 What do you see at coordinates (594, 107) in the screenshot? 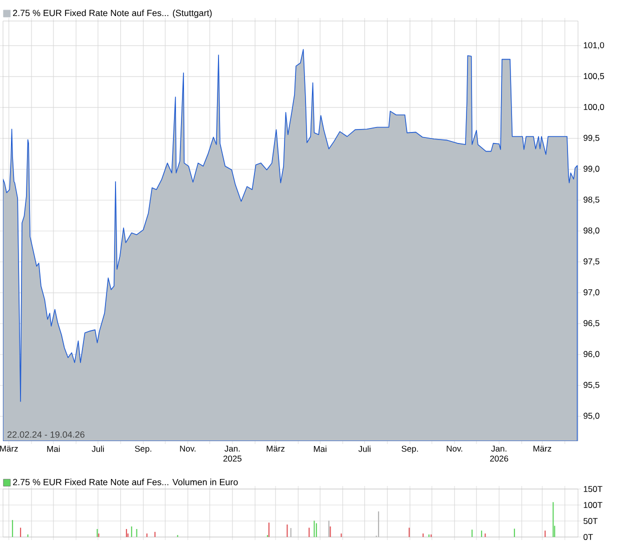
I see `y-tick-label: 100,0` at bounding box center [594, 107].